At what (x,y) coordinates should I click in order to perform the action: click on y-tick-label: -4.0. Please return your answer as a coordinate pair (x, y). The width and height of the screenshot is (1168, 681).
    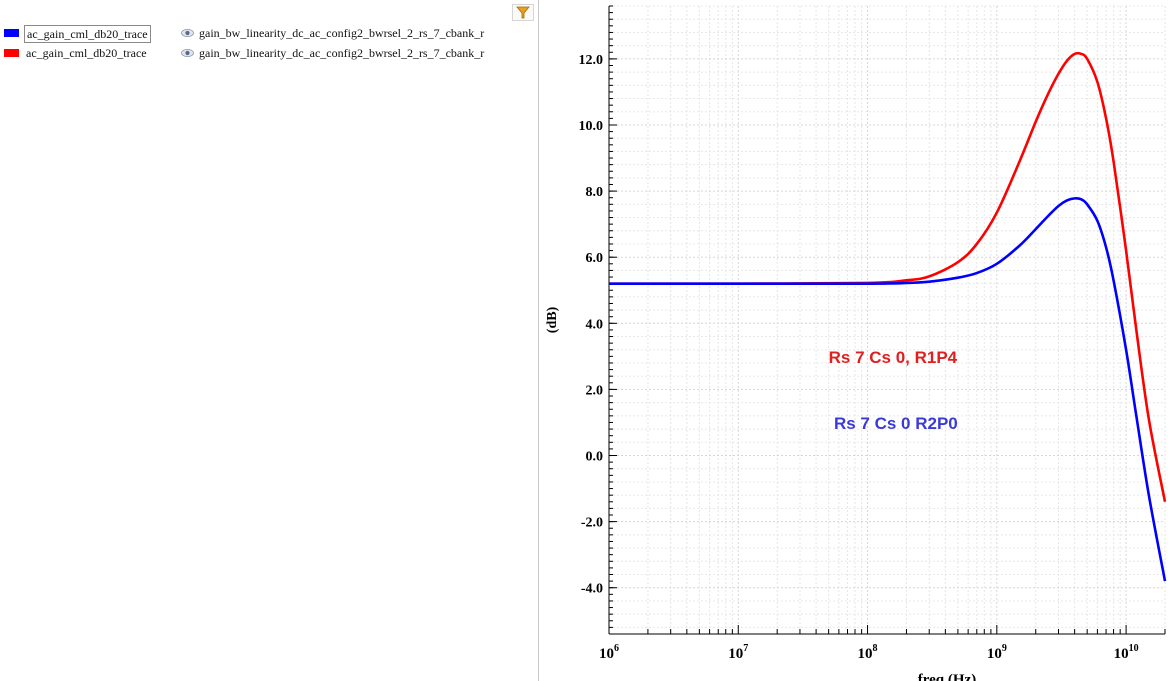
    Looking at the image, I should click on (592, 589).